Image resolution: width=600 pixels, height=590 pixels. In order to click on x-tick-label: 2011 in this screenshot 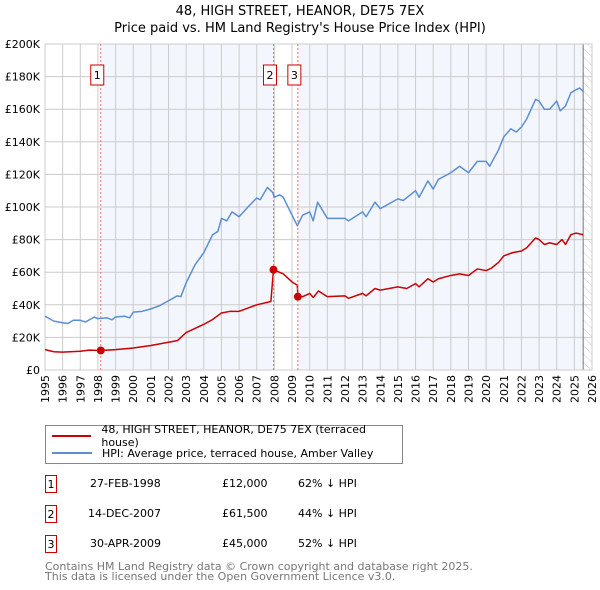, I will do `click(327, 389)`.